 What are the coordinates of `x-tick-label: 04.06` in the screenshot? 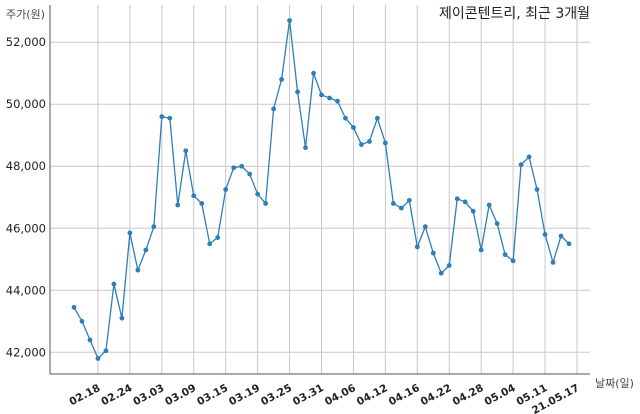 It's located at (340, 395).